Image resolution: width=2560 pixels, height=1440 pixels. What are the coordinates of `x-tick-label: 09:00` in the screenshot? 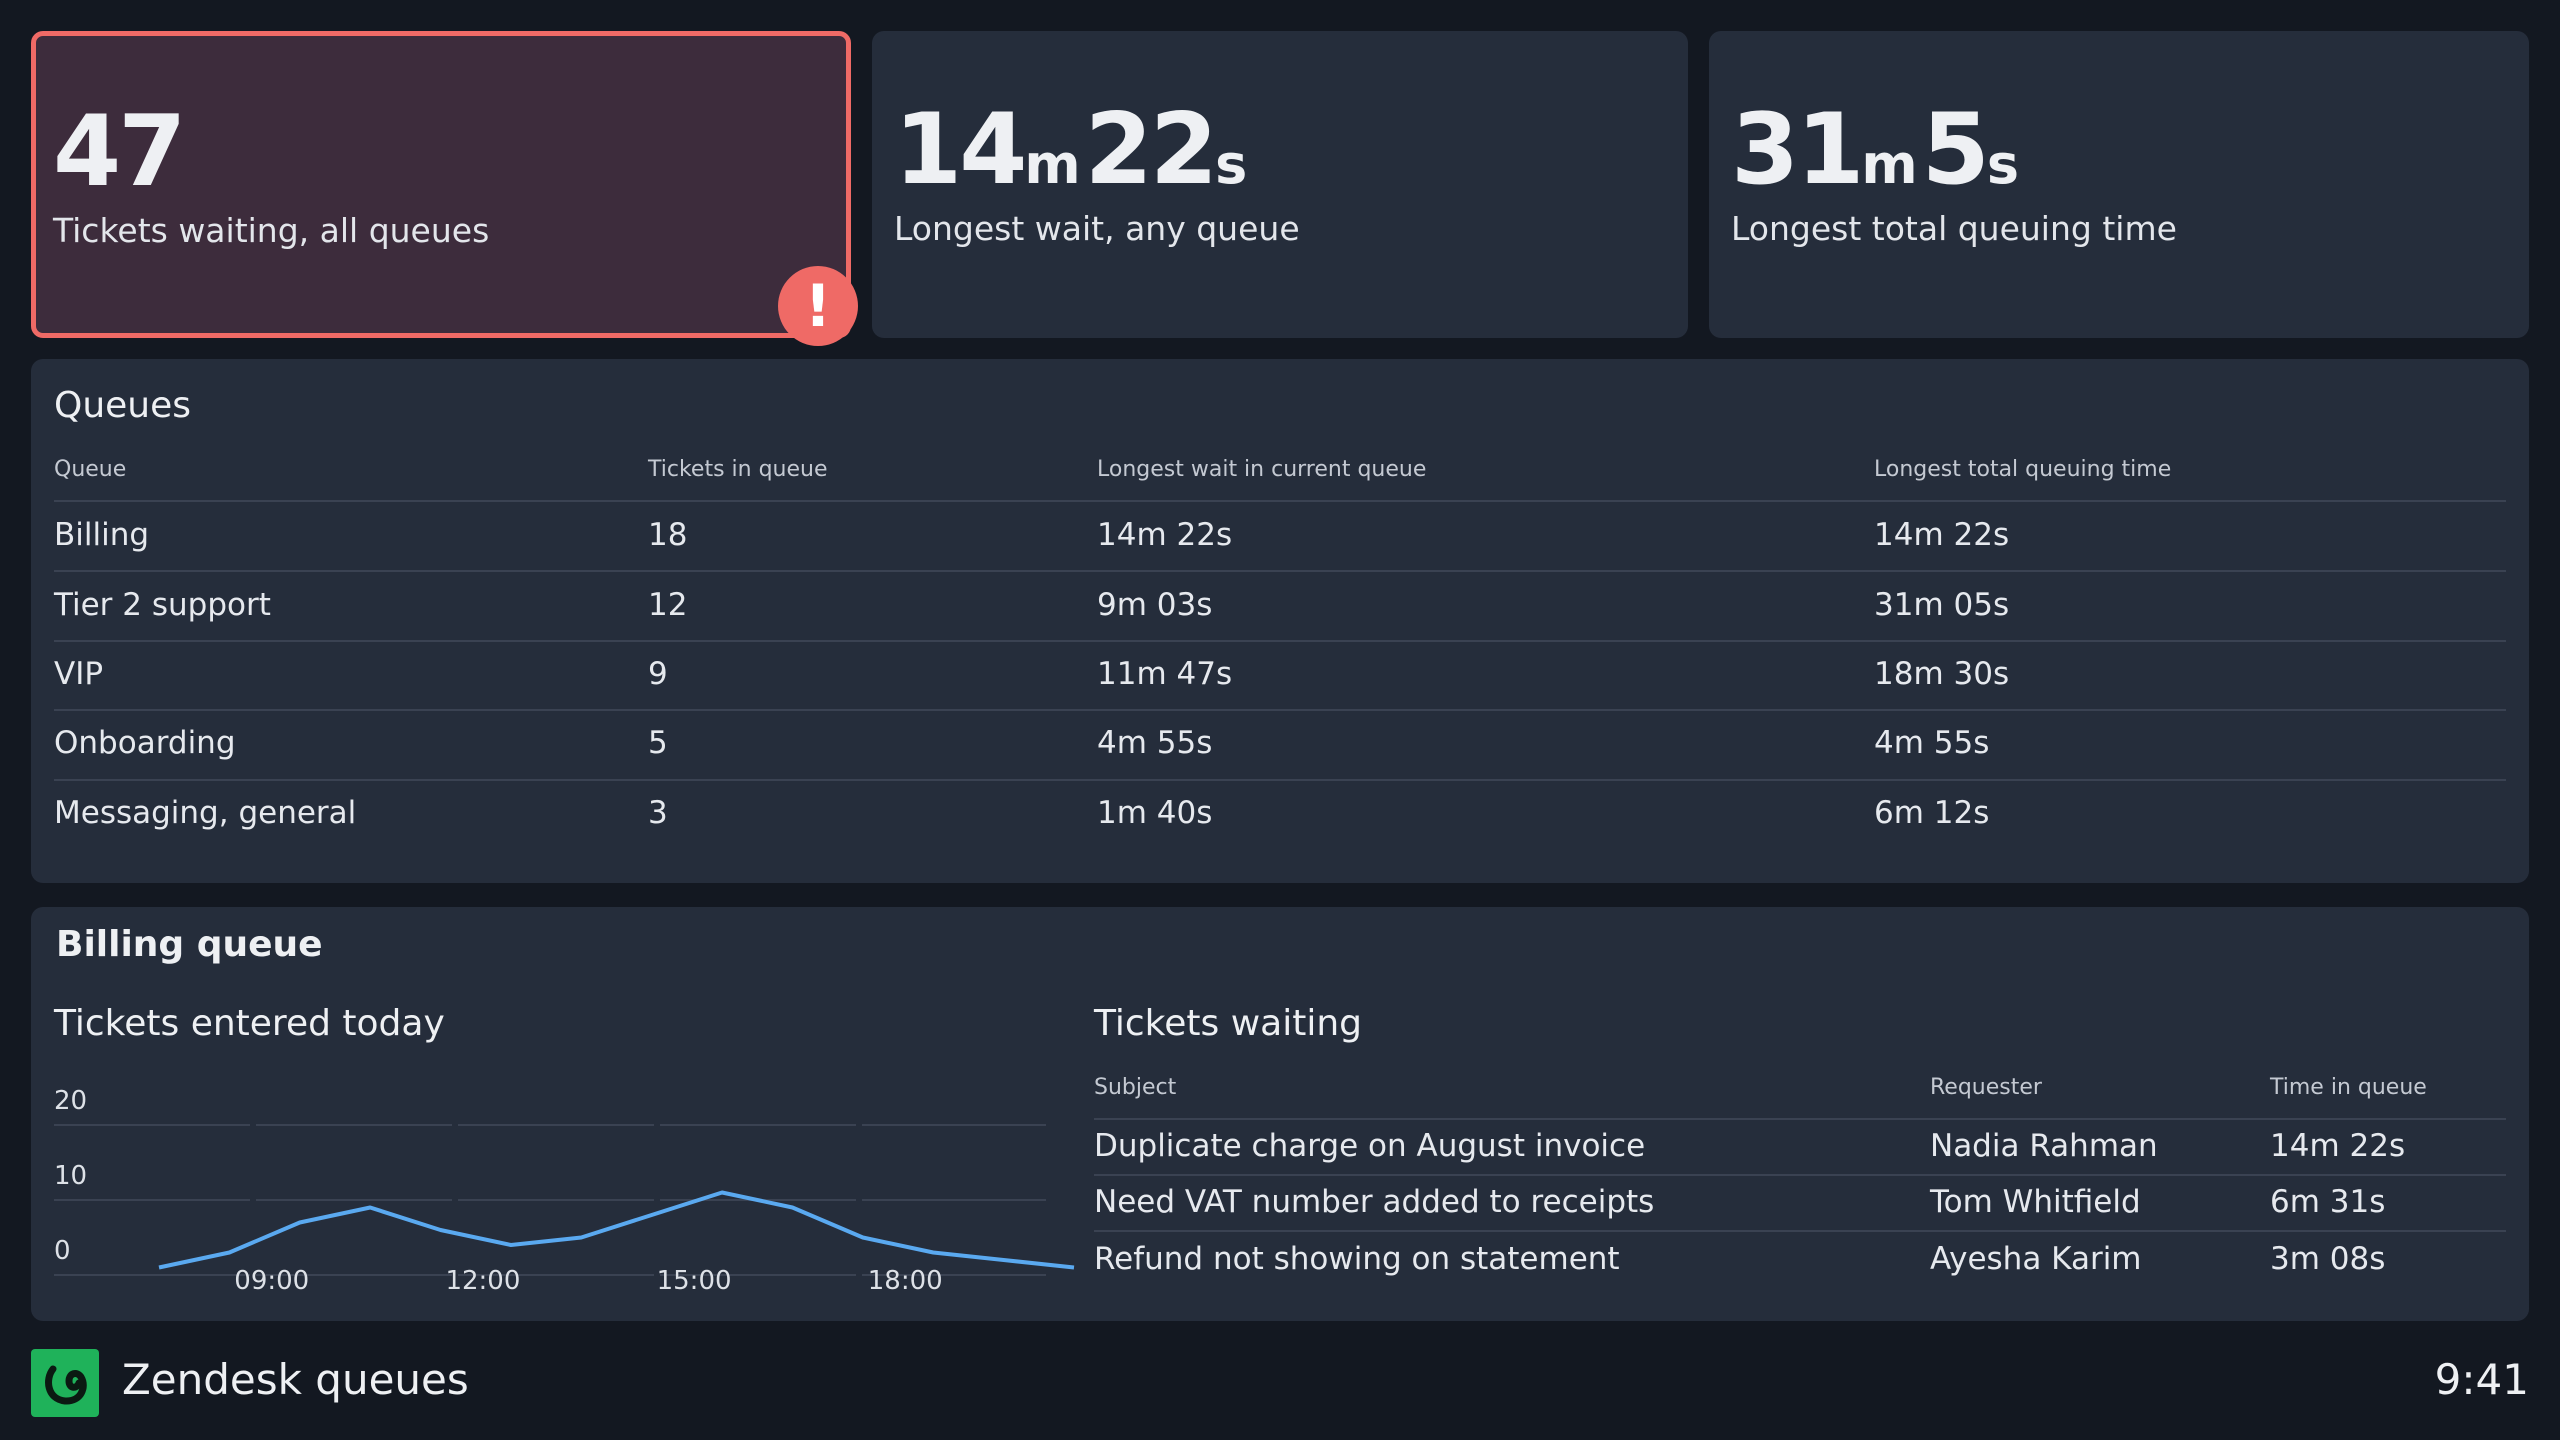 It's located at (271, 1281).